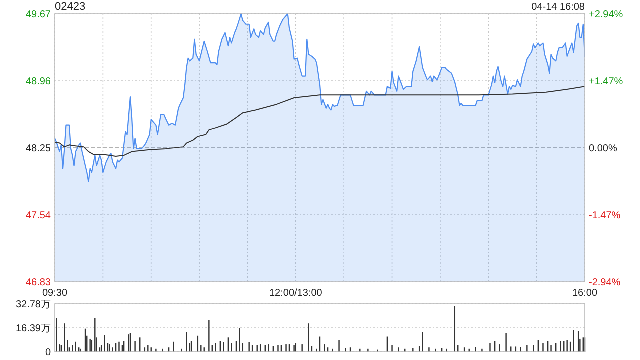  What do you see at coordinates (605, 216) in the screenshot?
I see `y2-tick-label: -1.47%` at bounding box center [605, 216].